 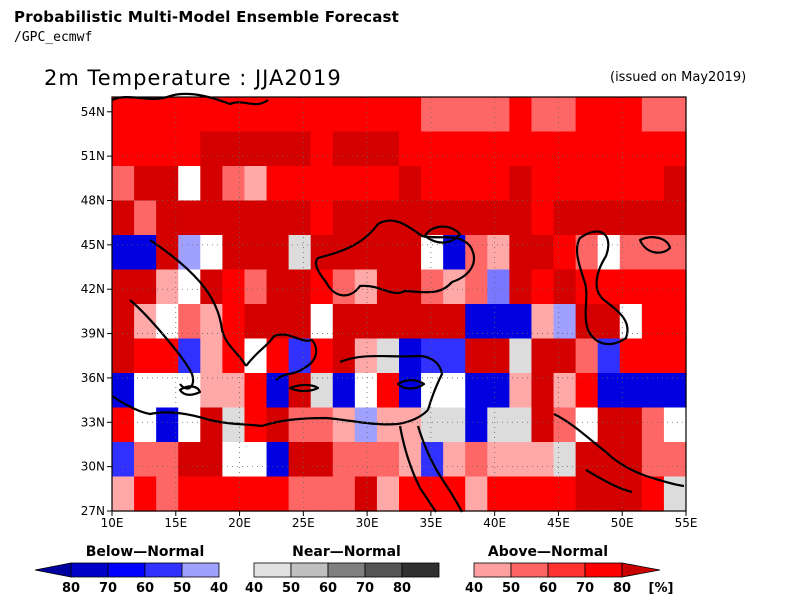 What do you see at coordinates (439, 469) in the screenshot?
I see `coastline-red-sea-east` at bounding box center [439, 469].